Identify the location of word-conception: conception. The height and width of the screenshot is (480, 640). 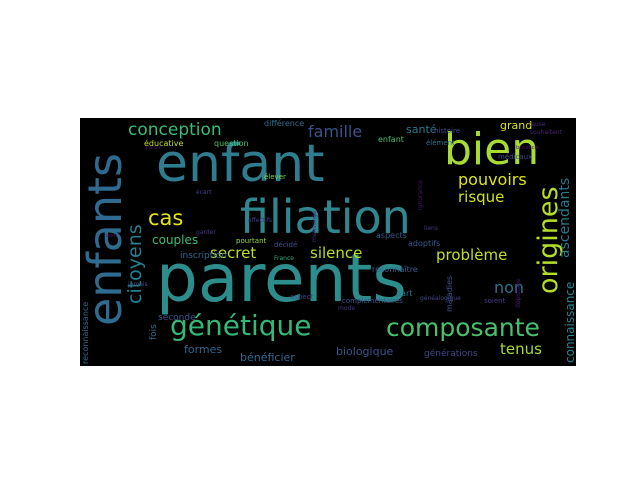
(175, 130).